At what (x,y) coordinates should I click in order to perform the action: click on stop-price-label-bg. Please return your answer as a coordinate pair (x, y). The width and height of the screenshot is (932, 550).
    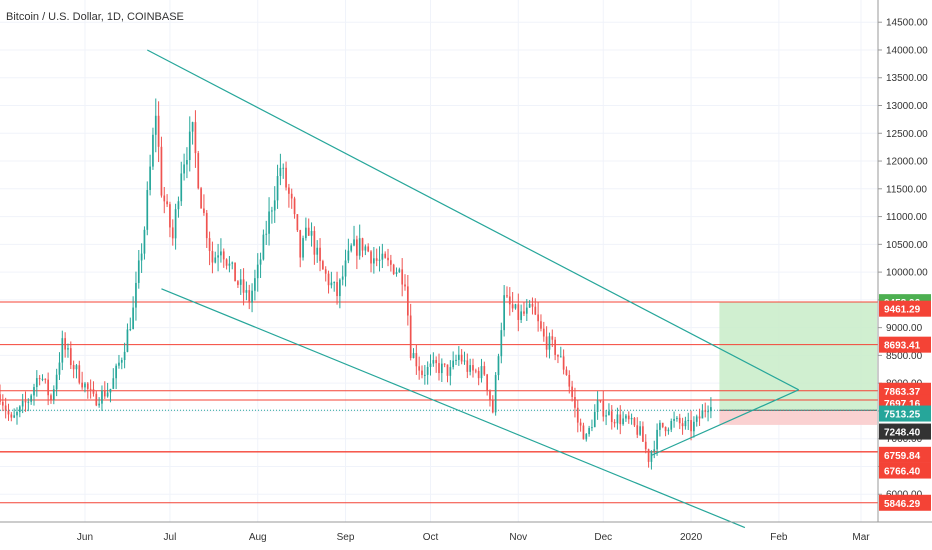
    Looking at the image, I should click on (905, 431).